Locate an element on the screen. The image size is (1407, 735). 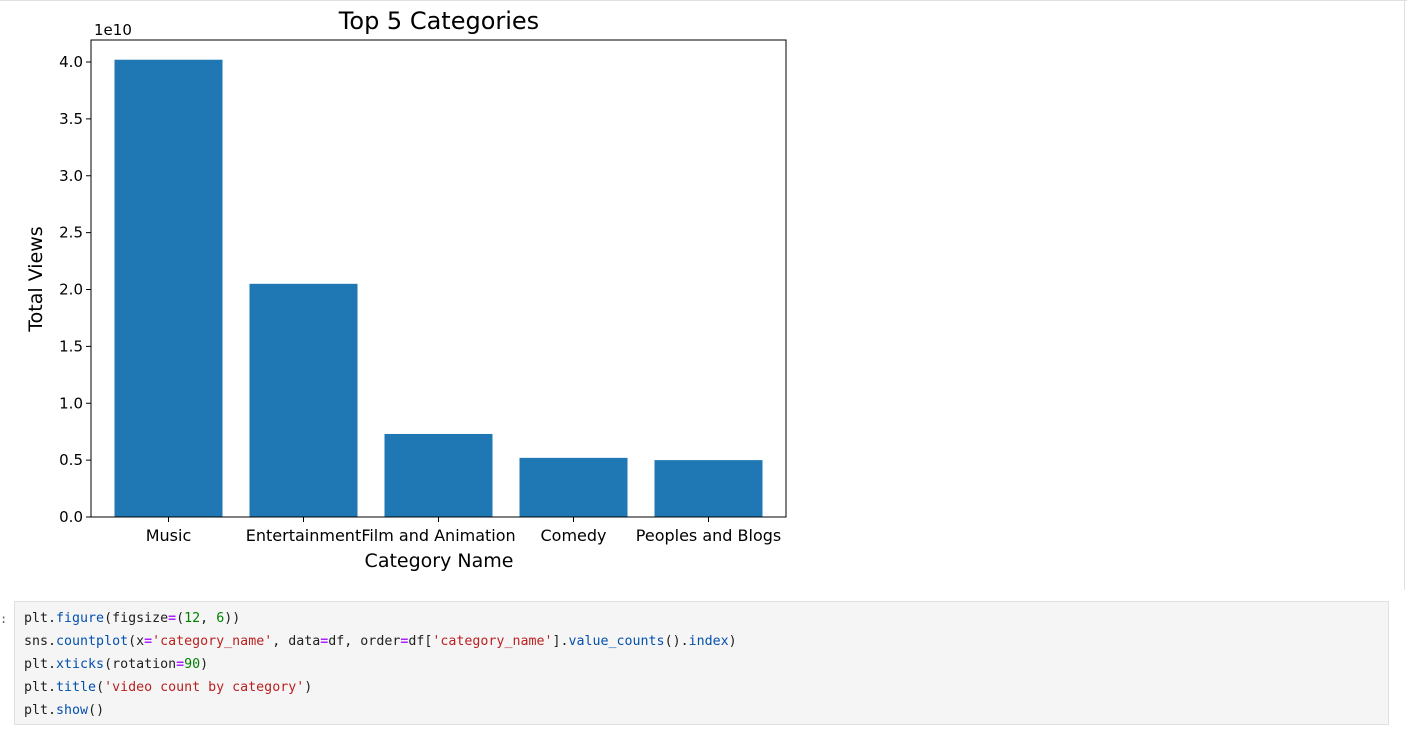
x-tick-label: Peoples and Blogs is located at coordinates (708, 535).